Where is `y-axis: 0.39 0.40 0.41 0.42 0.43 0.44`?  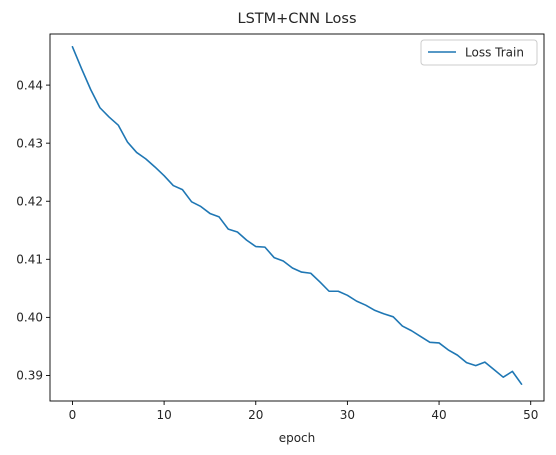
y-axis: 0.39 0.40 0.41 0.42 0.43 0.44 is located at coordinates (33, 230).